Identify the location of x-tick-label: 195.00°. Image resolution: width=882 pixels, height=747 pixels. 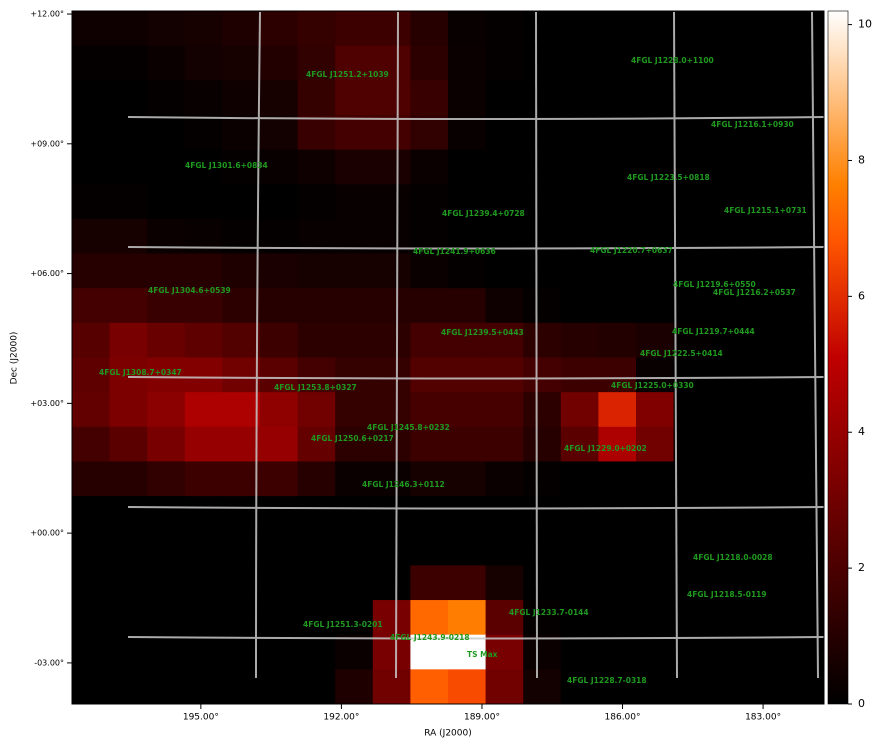
(201, 718).